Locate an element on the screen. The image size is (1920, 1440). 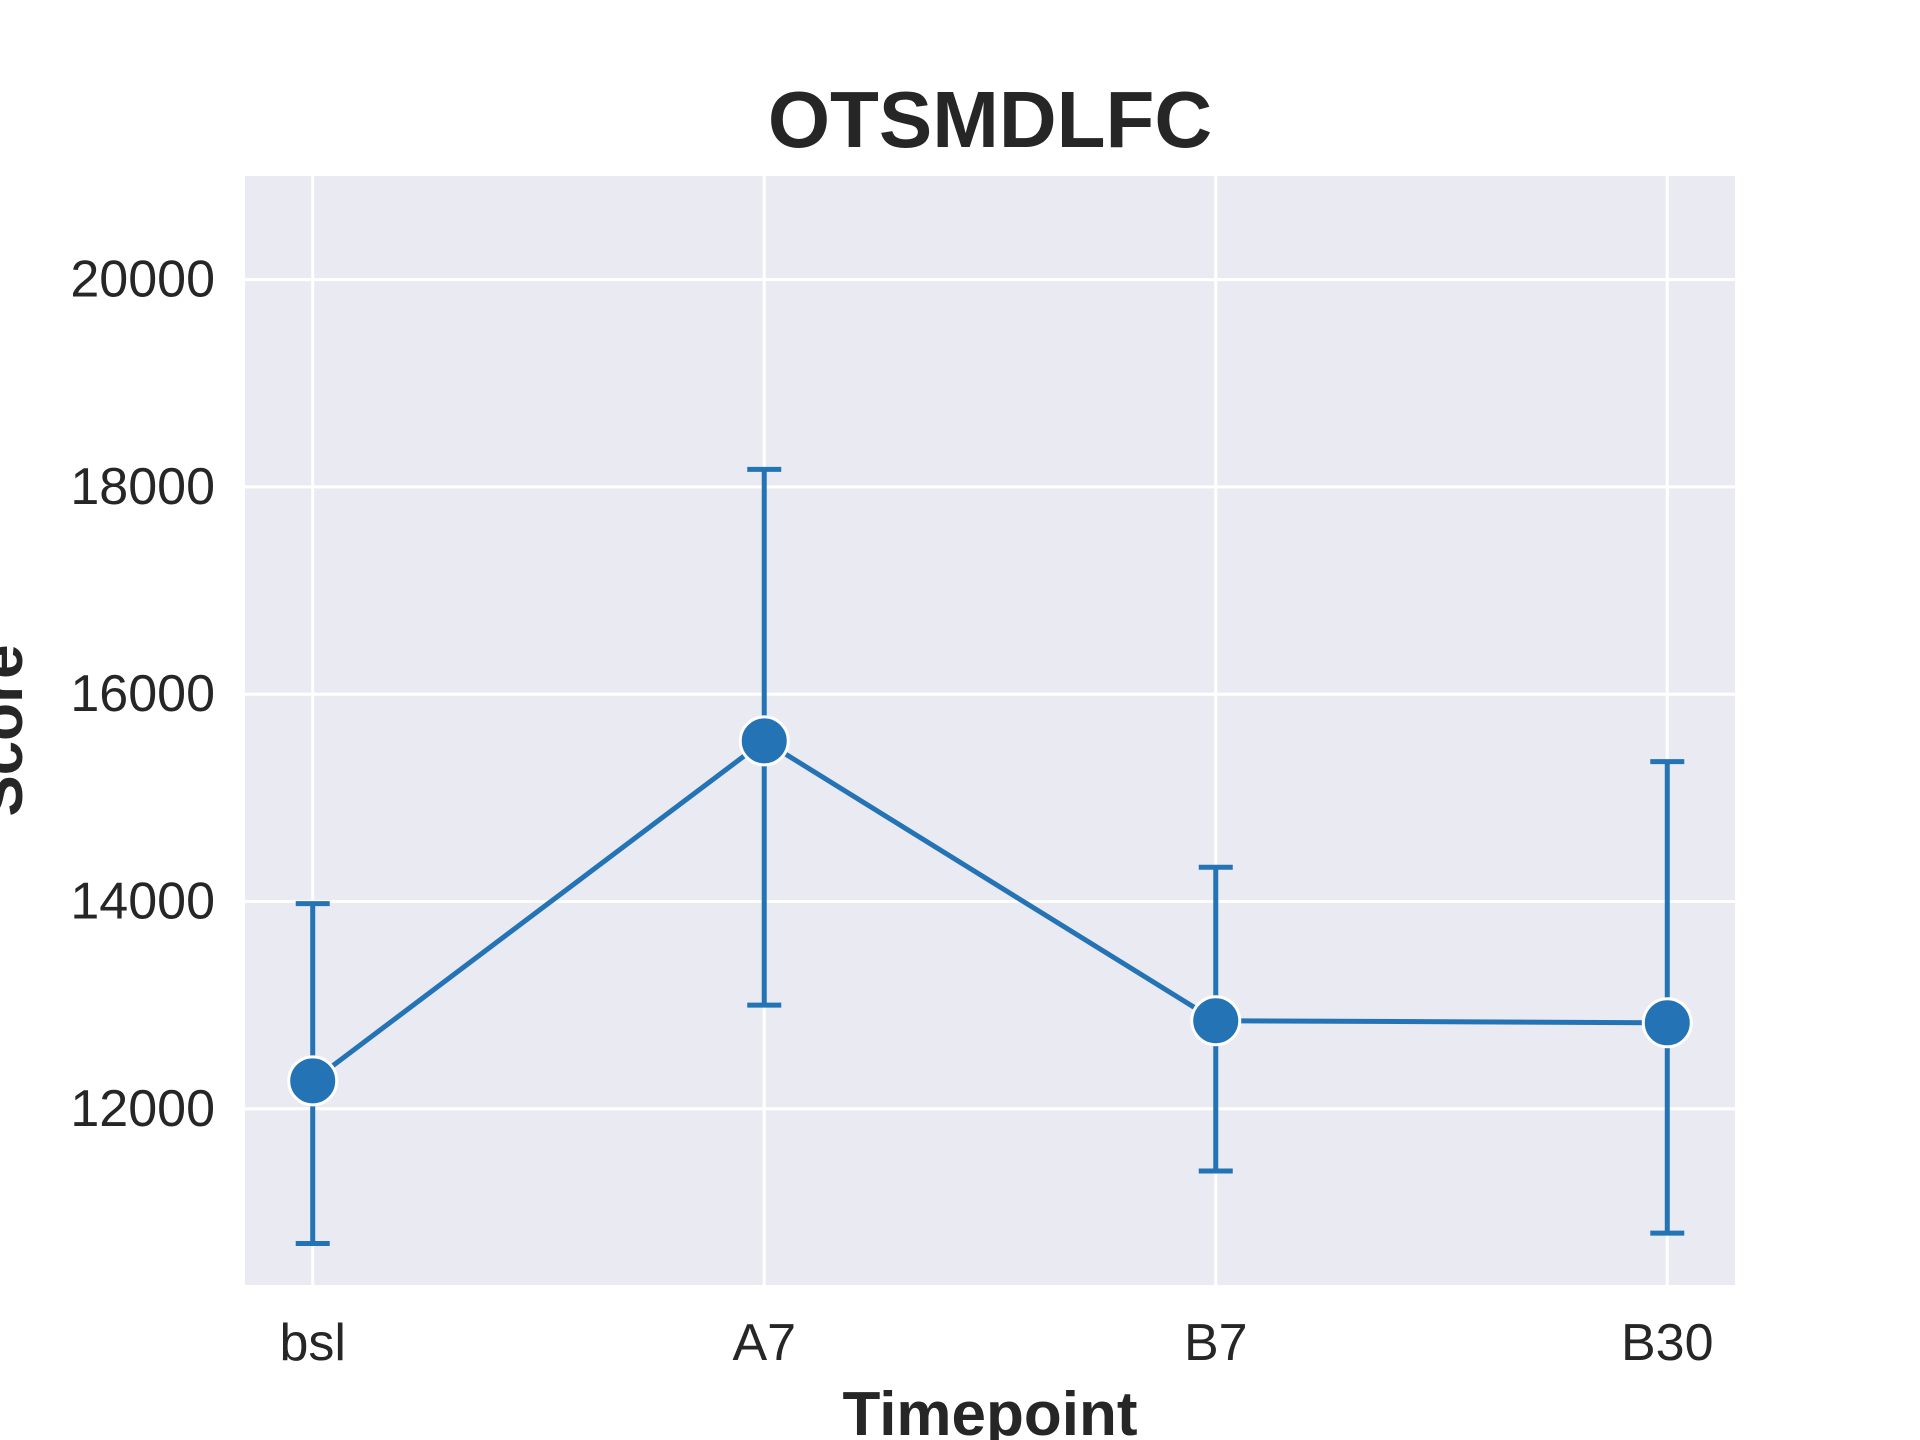
x-tick-label: bsl is located at coordinates (312, 1343).